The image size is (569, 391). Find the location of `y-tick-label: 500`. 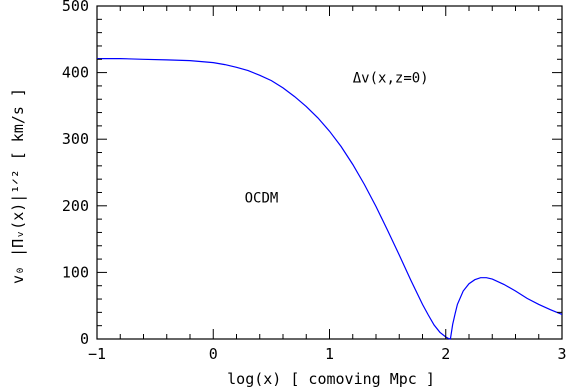

y-tick-label: 500 is located at coordinates (75, 7).